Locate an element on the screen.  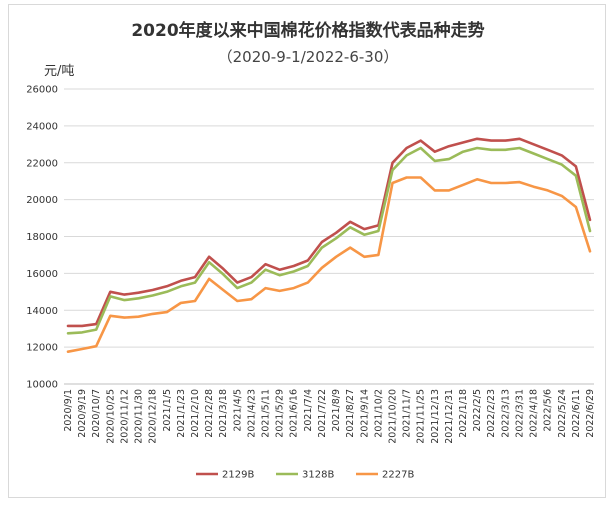
y-tick-label: 10000 is located at coordinates (42, 385).